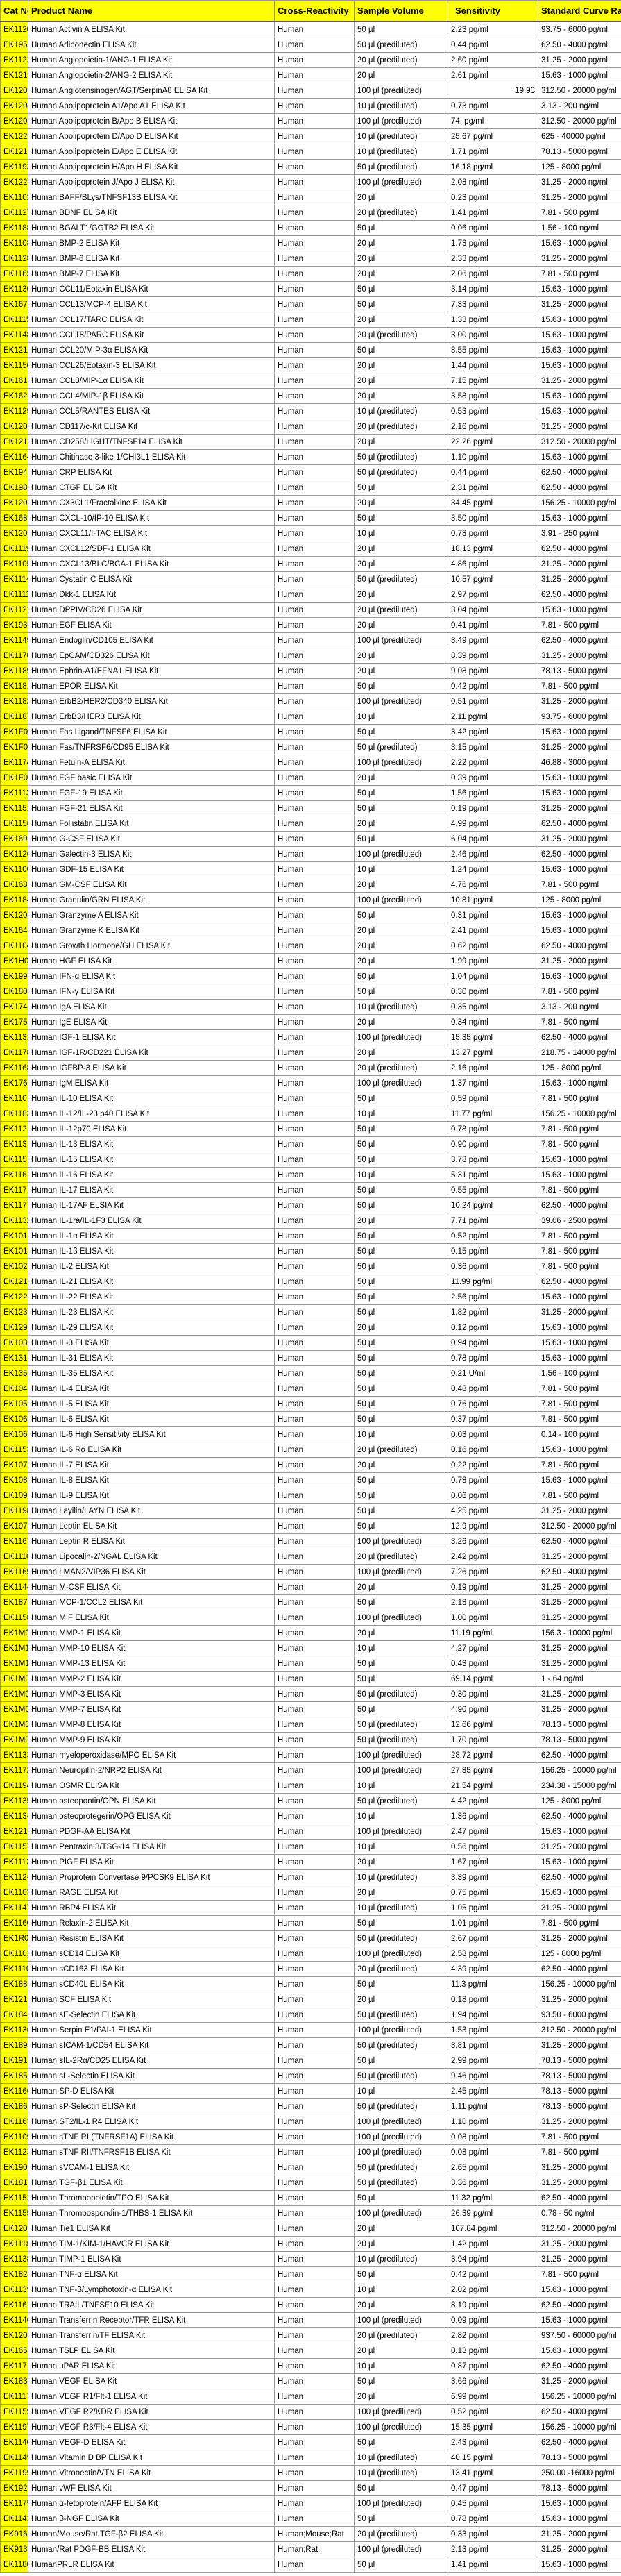  What do you see at coordinates (151, 1205) in the screenshot?
I see `cell-product-name: Human IL-17AF ELSIA Kit` at bounding box center [151, 1205].